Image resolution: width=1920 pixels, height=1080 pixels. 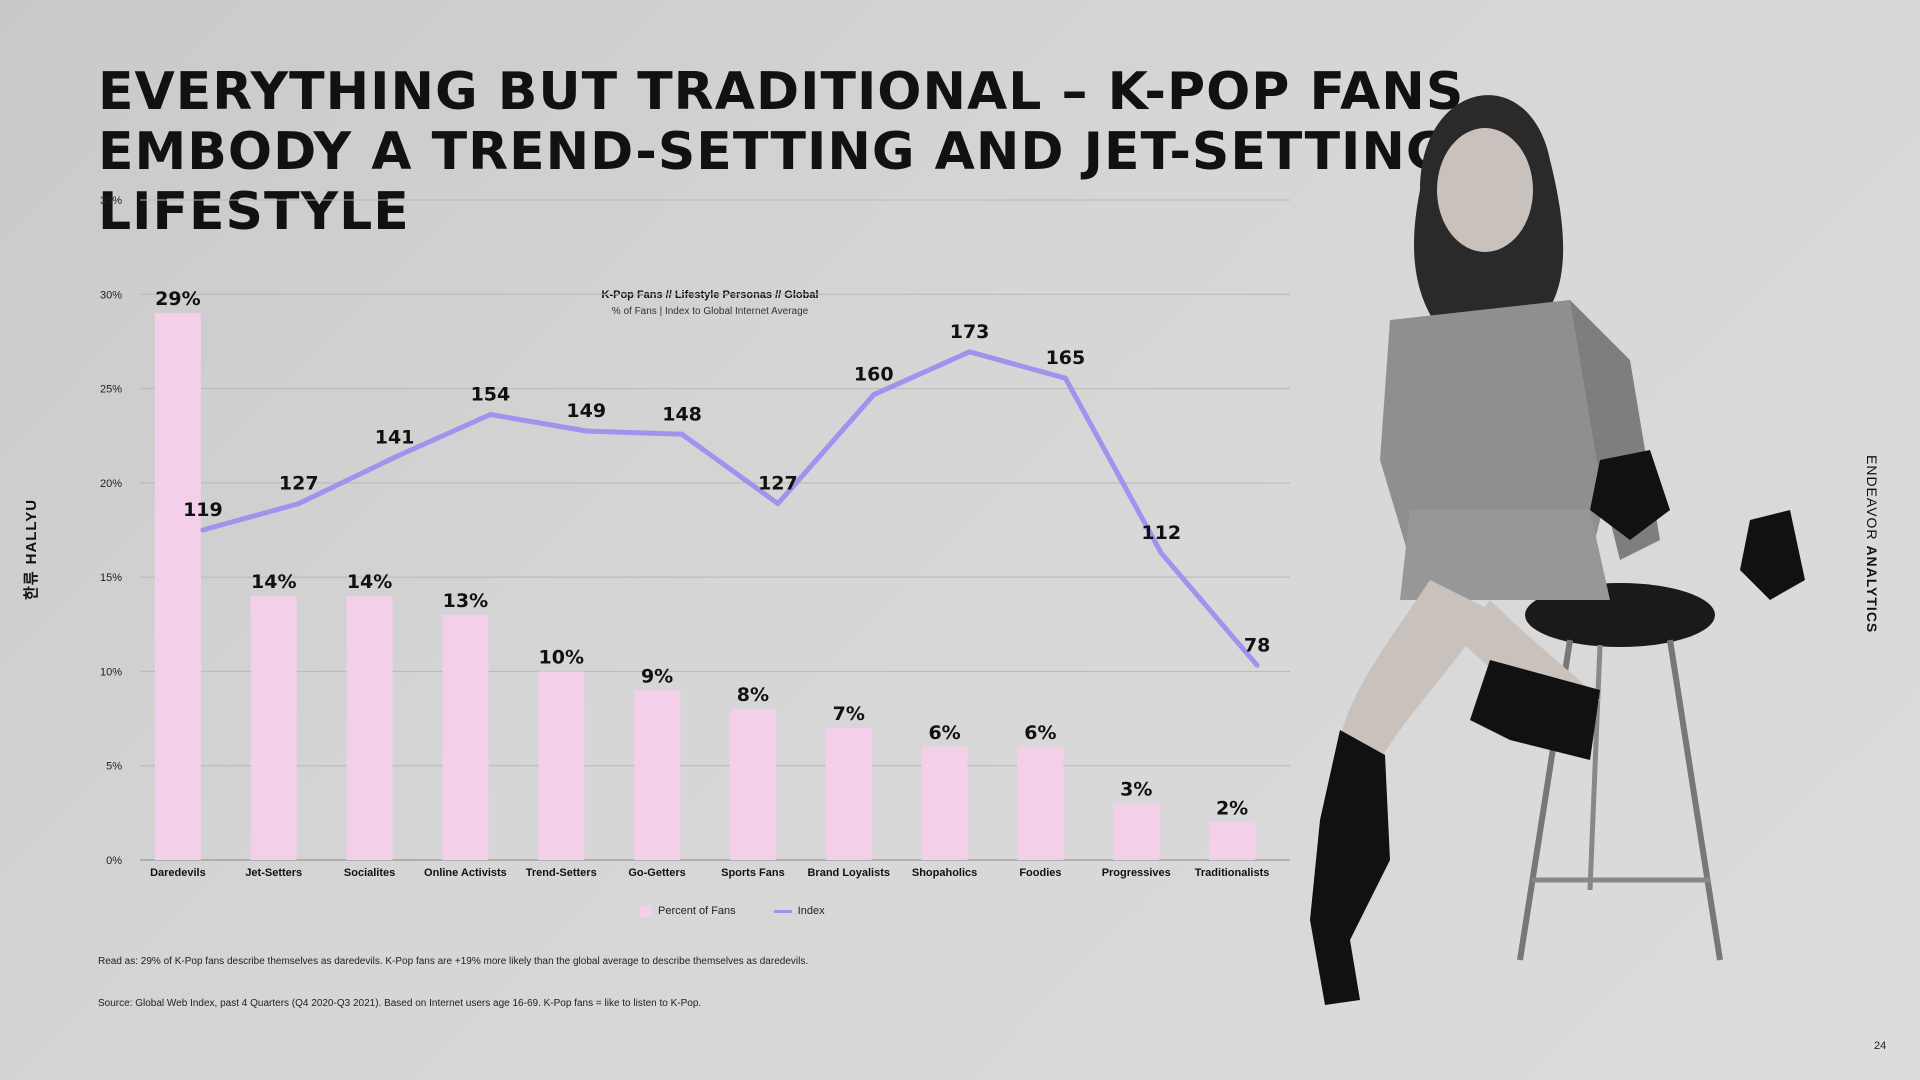 I want to click on index-value-label: 165, so click(x=1066, y=358).